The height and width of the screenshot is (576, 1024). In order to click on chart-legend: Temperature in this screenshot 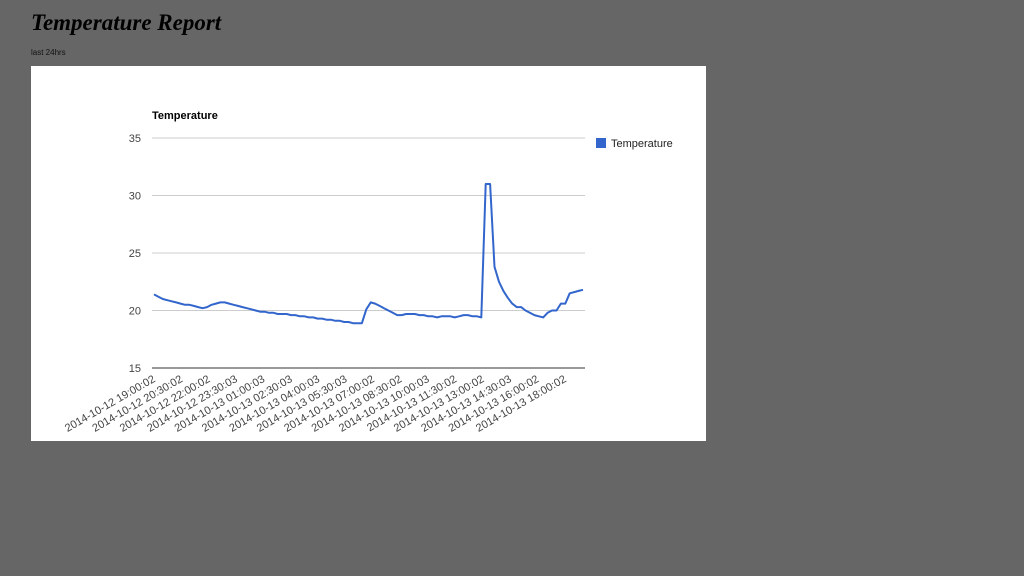, I will do `click(634, 144)`.